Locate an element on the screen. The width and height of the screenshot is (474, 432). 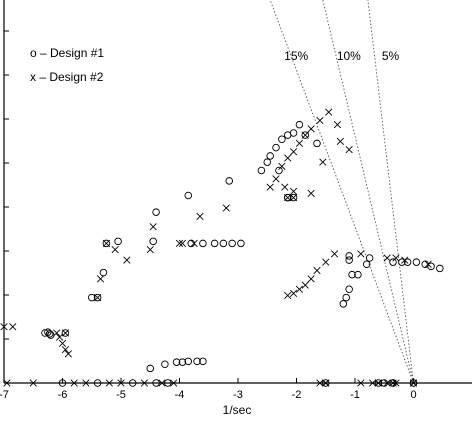
x-tick-labels: -7 -6 -5 -4 -3 -2 -1 0 is located at coordinates (208, 395).